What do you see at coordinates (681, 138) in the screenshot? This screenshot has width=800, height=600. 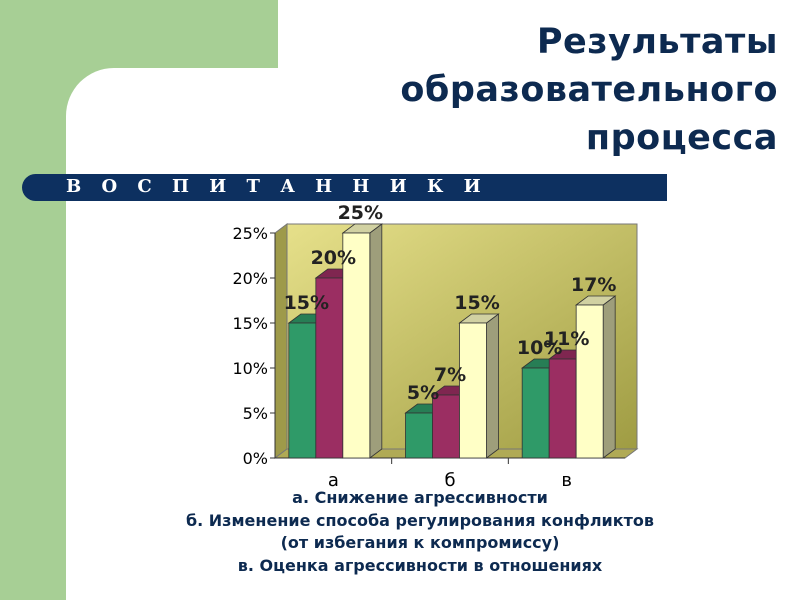 I see `title-line-3: процесса` at bounding box center [681, 138].